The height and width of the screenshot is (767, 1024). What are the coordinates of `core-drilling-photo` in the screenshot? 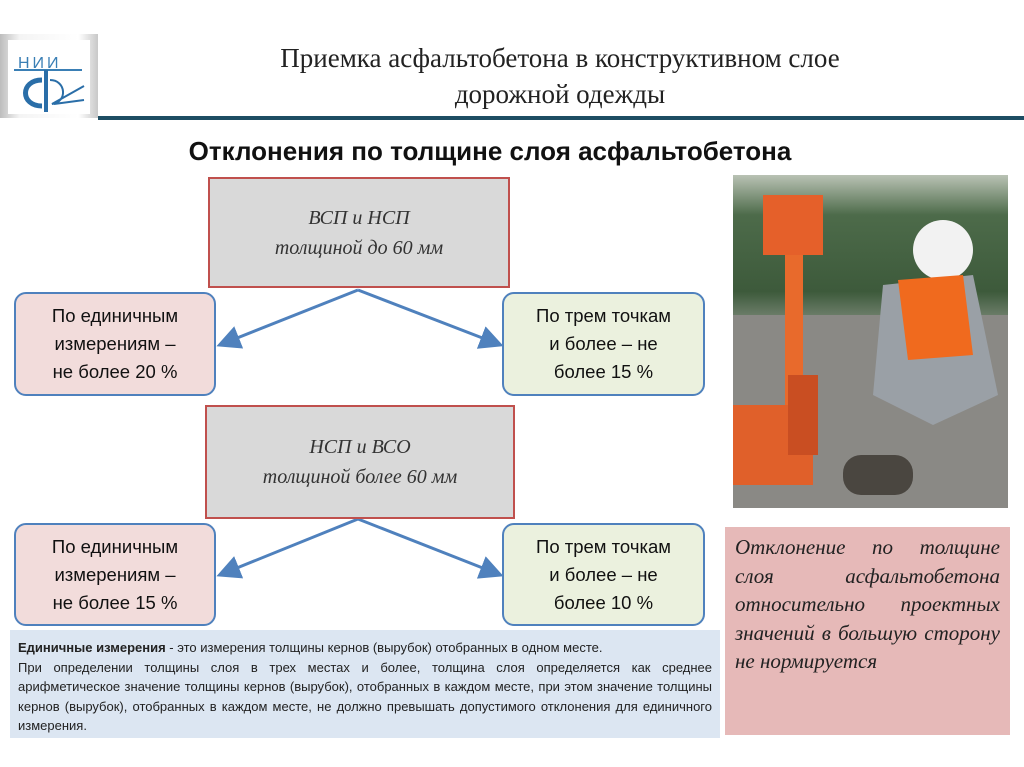 It's located at (870, 341).